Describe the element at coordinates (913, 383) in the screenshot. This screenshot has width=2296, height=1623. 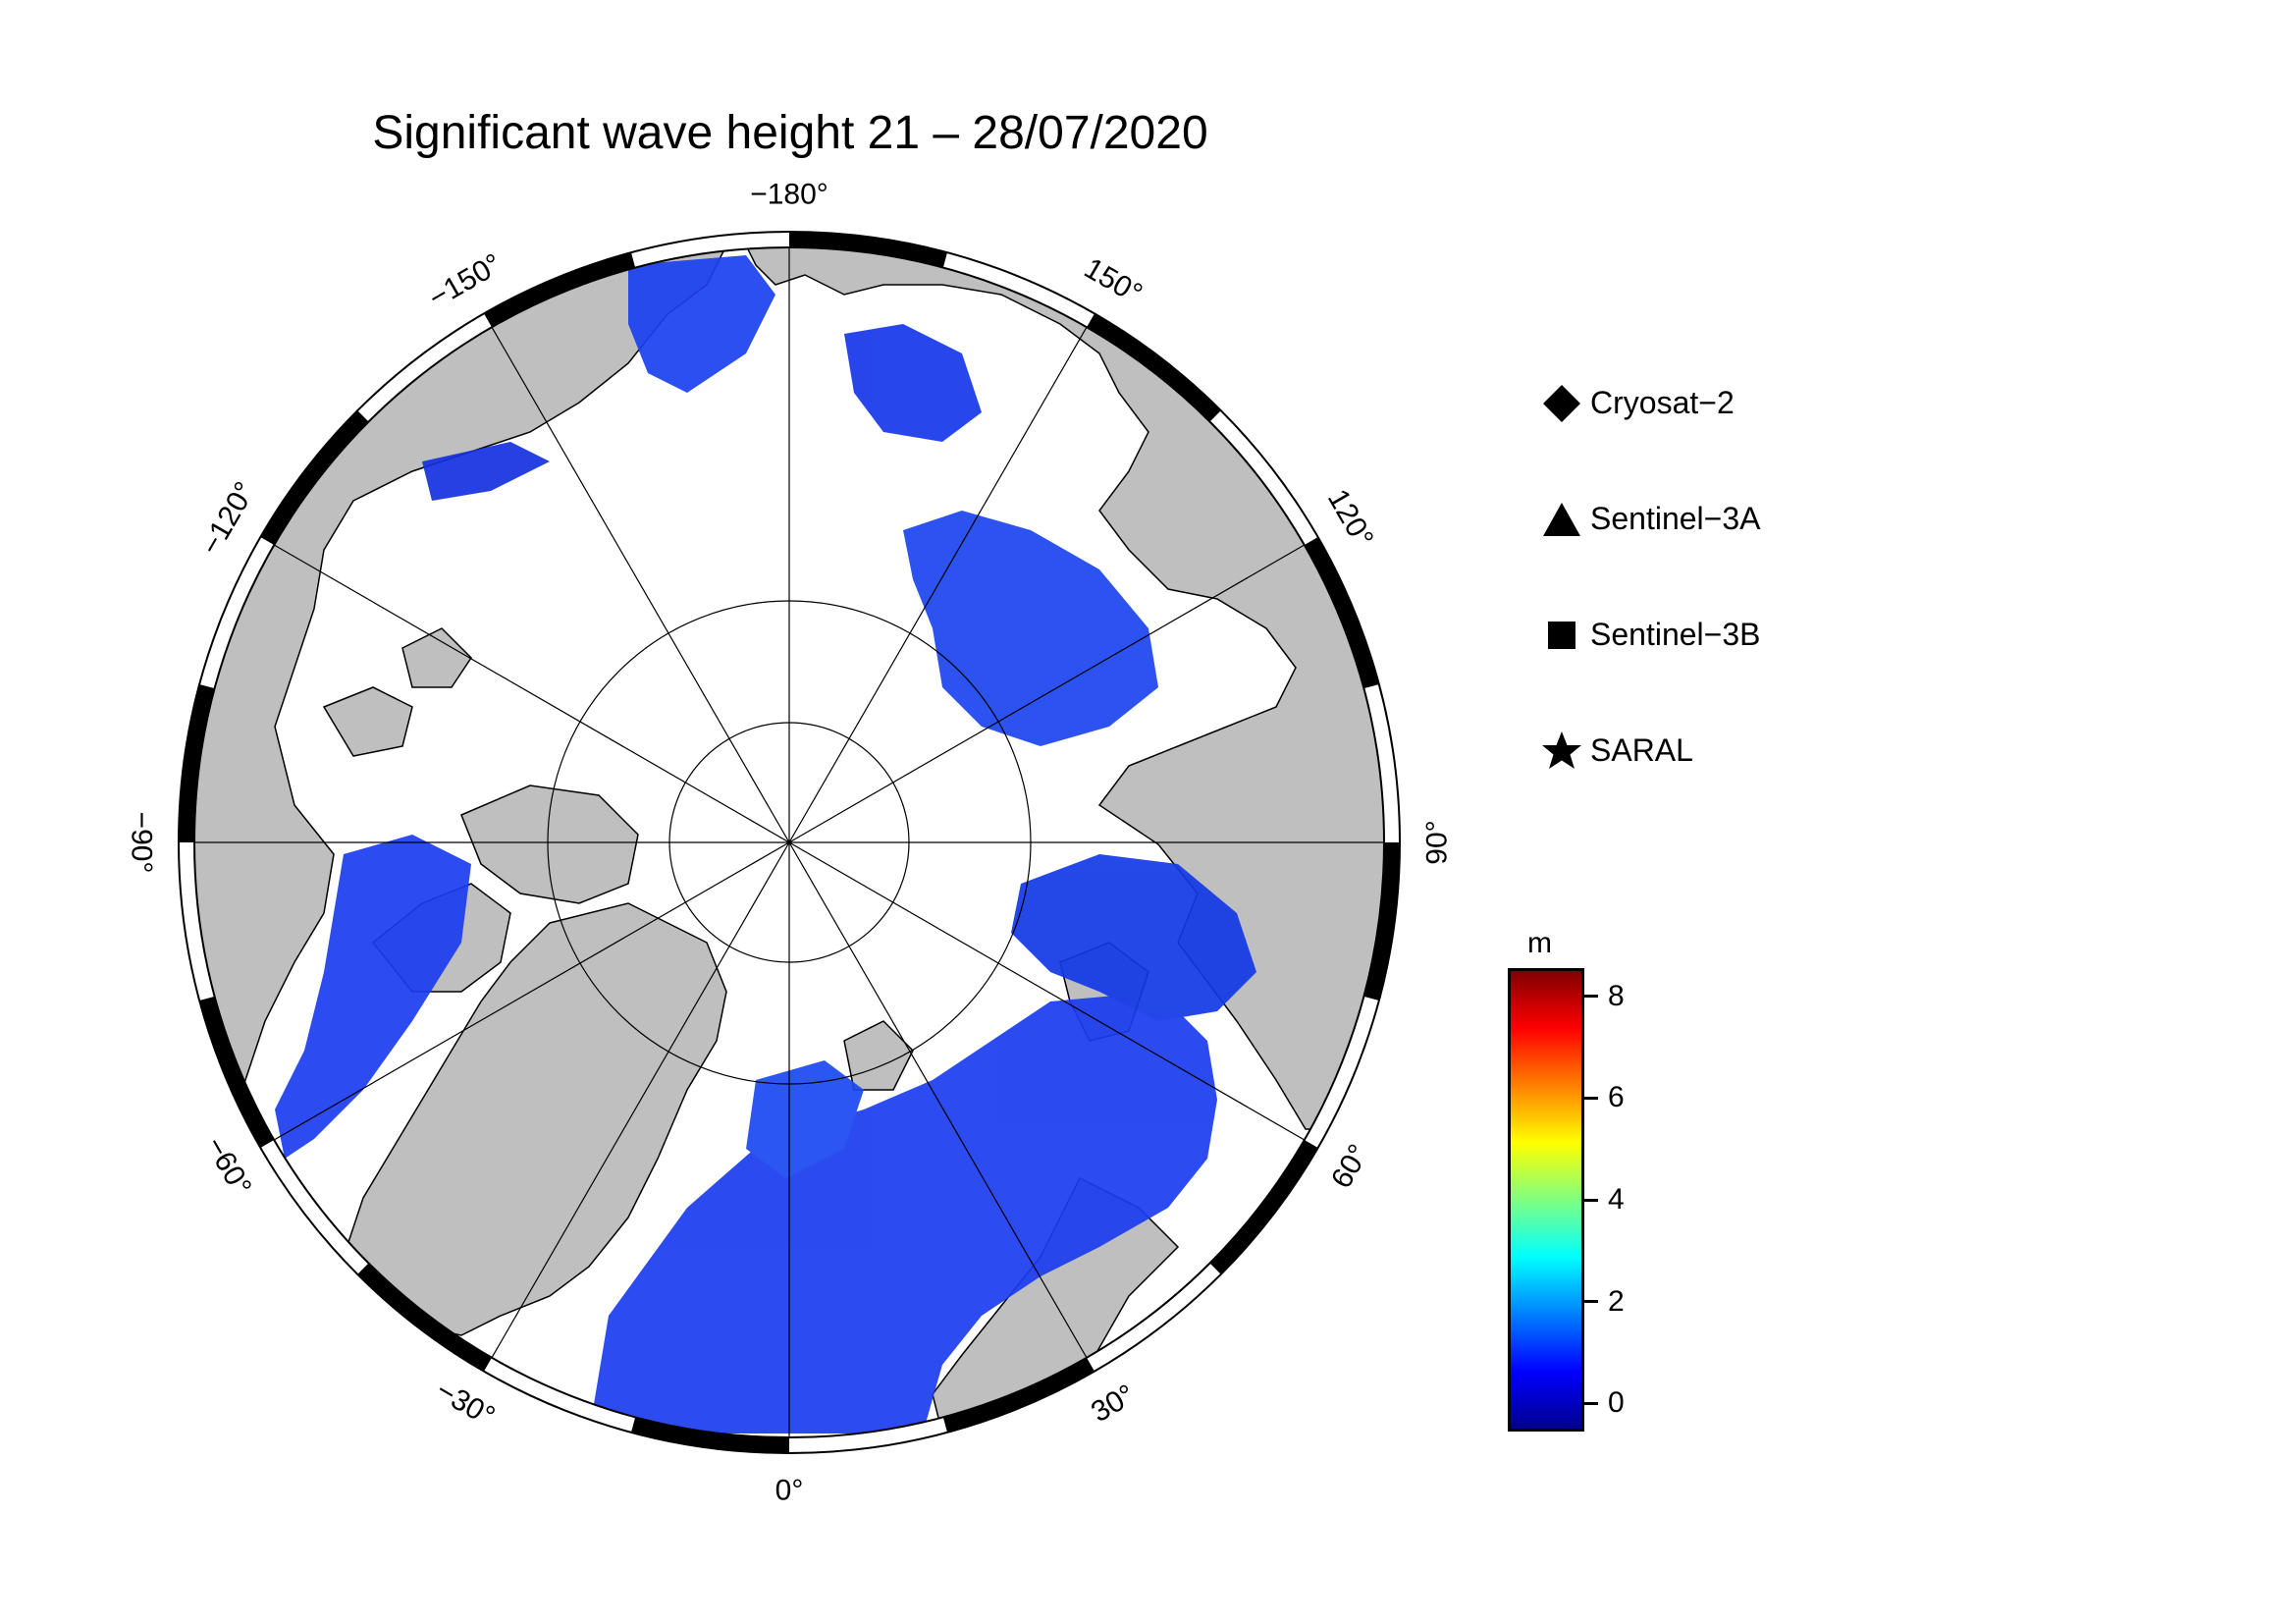
I see `coverage-east-siberian` at that location.